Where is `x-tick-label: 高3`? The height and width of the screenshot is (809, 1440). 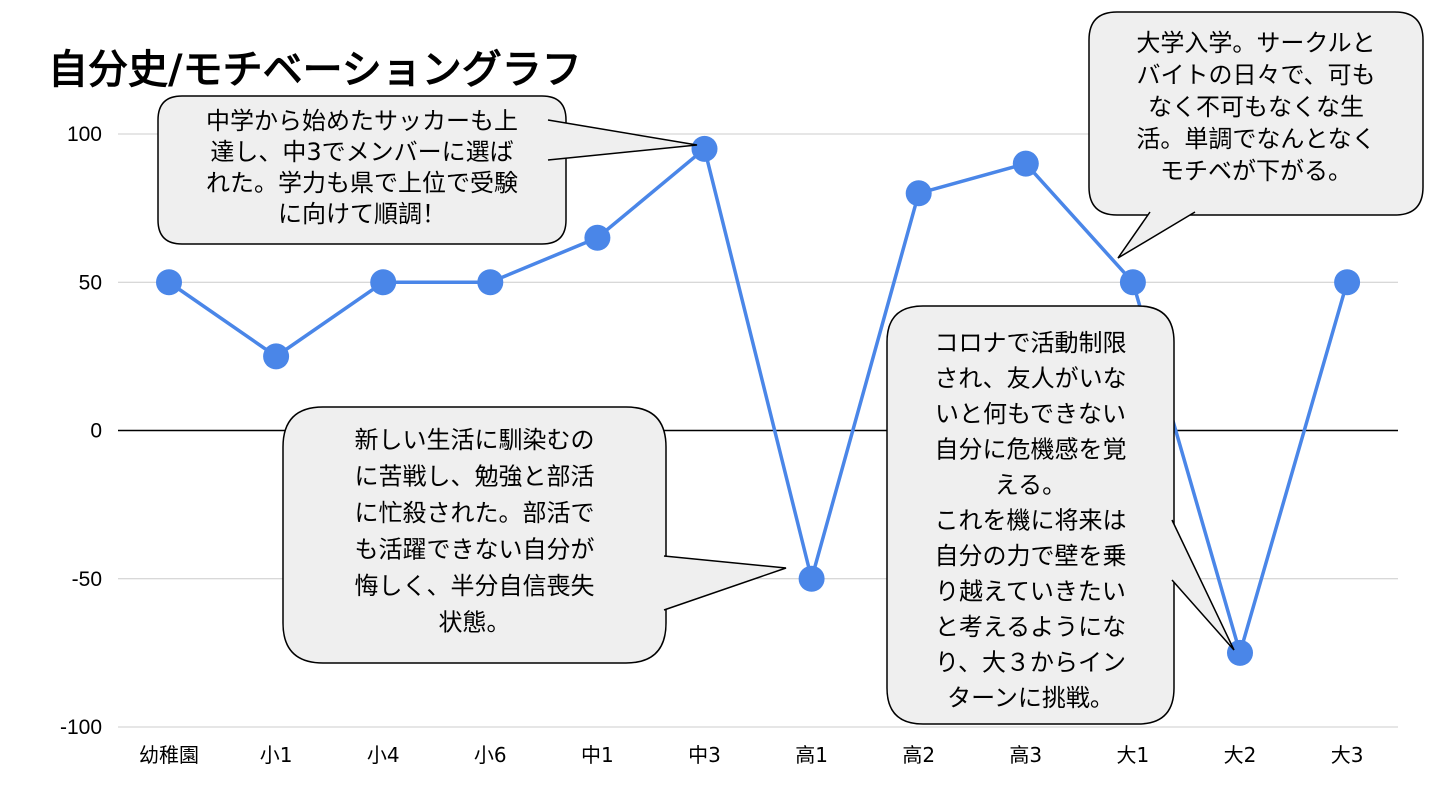
x-tick-label: 高3 is located at coordinates (1025, 755).